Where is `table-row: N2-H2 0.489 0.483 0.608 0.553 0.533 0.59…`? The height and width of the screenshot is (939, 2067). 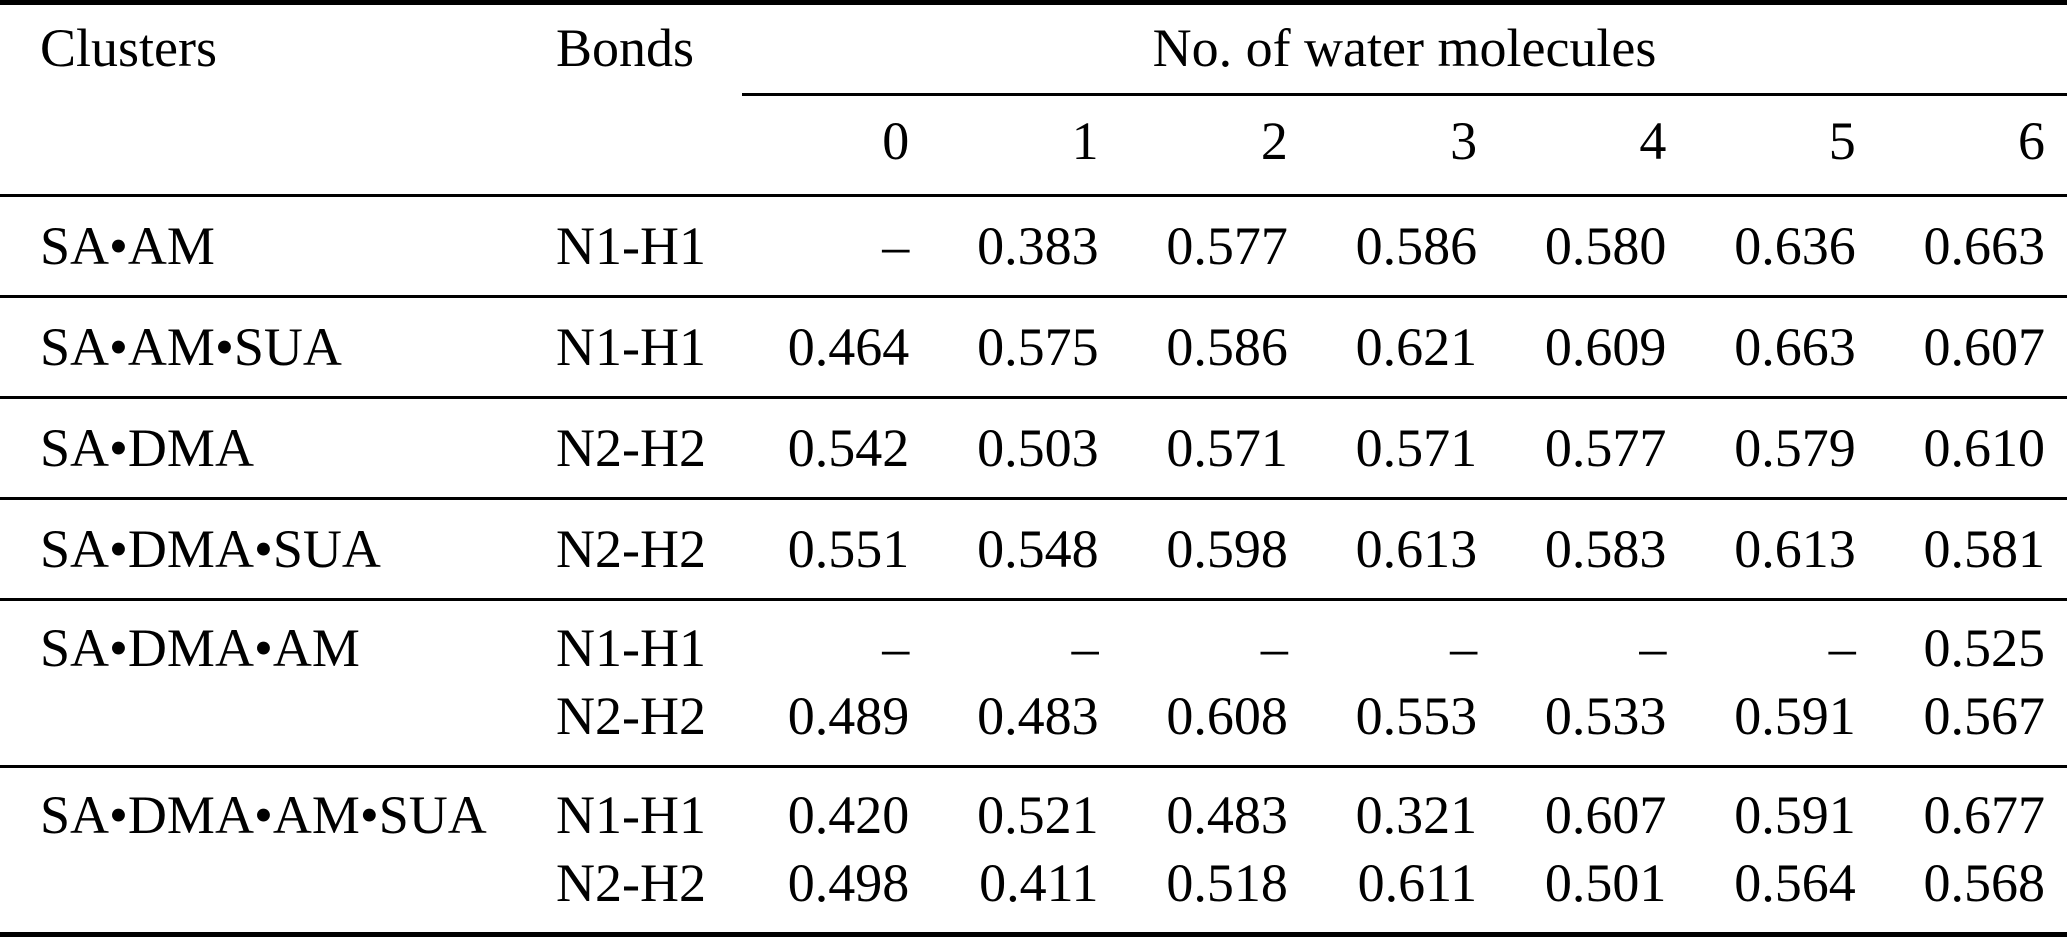 table-row: N2-H2 0.489 0.483 0.608 0.553 0.533 0.59… is located at coordinates (1033, 724).